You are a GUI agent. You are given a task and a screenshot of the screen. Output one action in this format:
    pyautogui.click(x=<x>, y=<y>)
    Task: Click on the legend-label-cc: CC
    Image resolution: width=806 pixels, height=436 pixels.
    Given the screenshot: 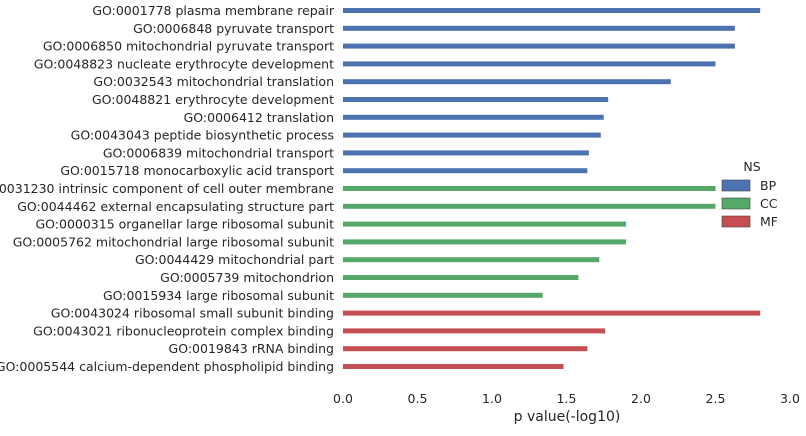 What is the action you would take?
    pyautogui.click(x=769, y=203)
    